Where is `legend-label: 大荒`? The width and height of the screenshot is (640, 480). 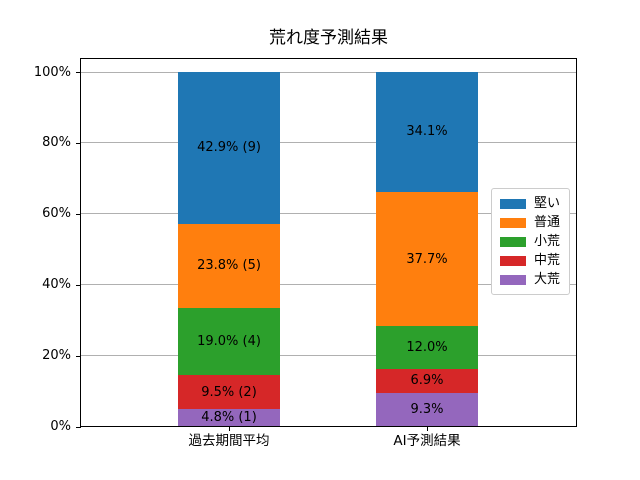 legend-label: 大荒 is located at coordinates (547, 279).